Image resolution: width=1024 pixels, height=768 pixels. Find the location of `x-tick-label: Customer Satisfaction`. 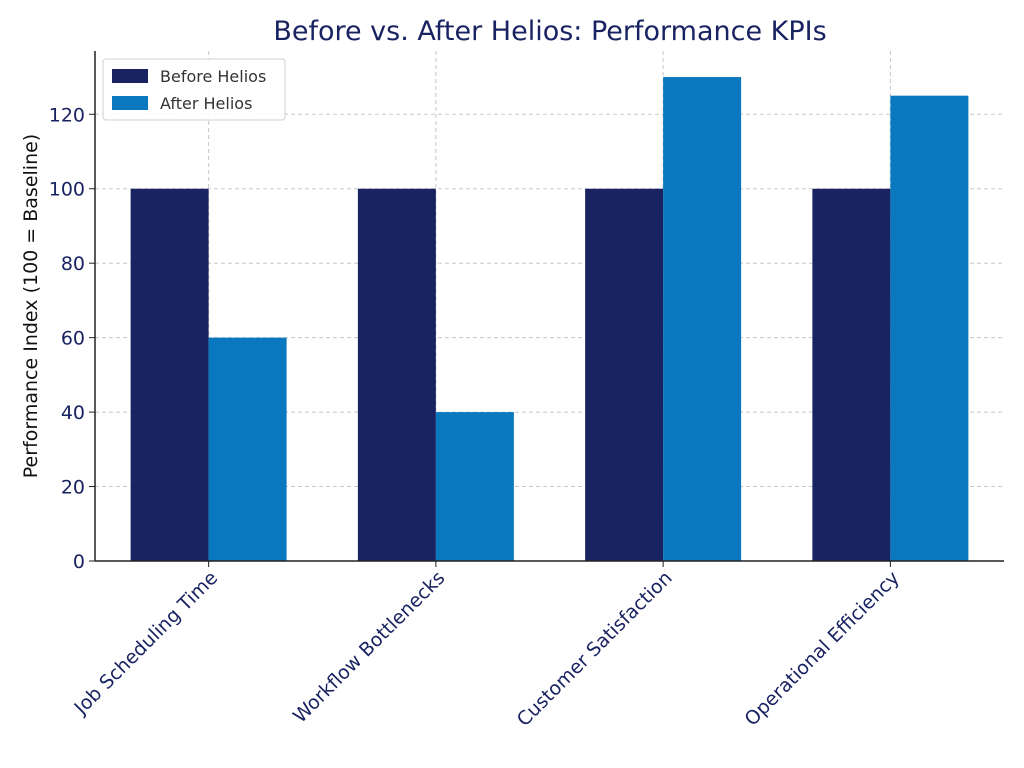

x-tick-label: Customer Satisfaction is located at coordinates (595, 649).